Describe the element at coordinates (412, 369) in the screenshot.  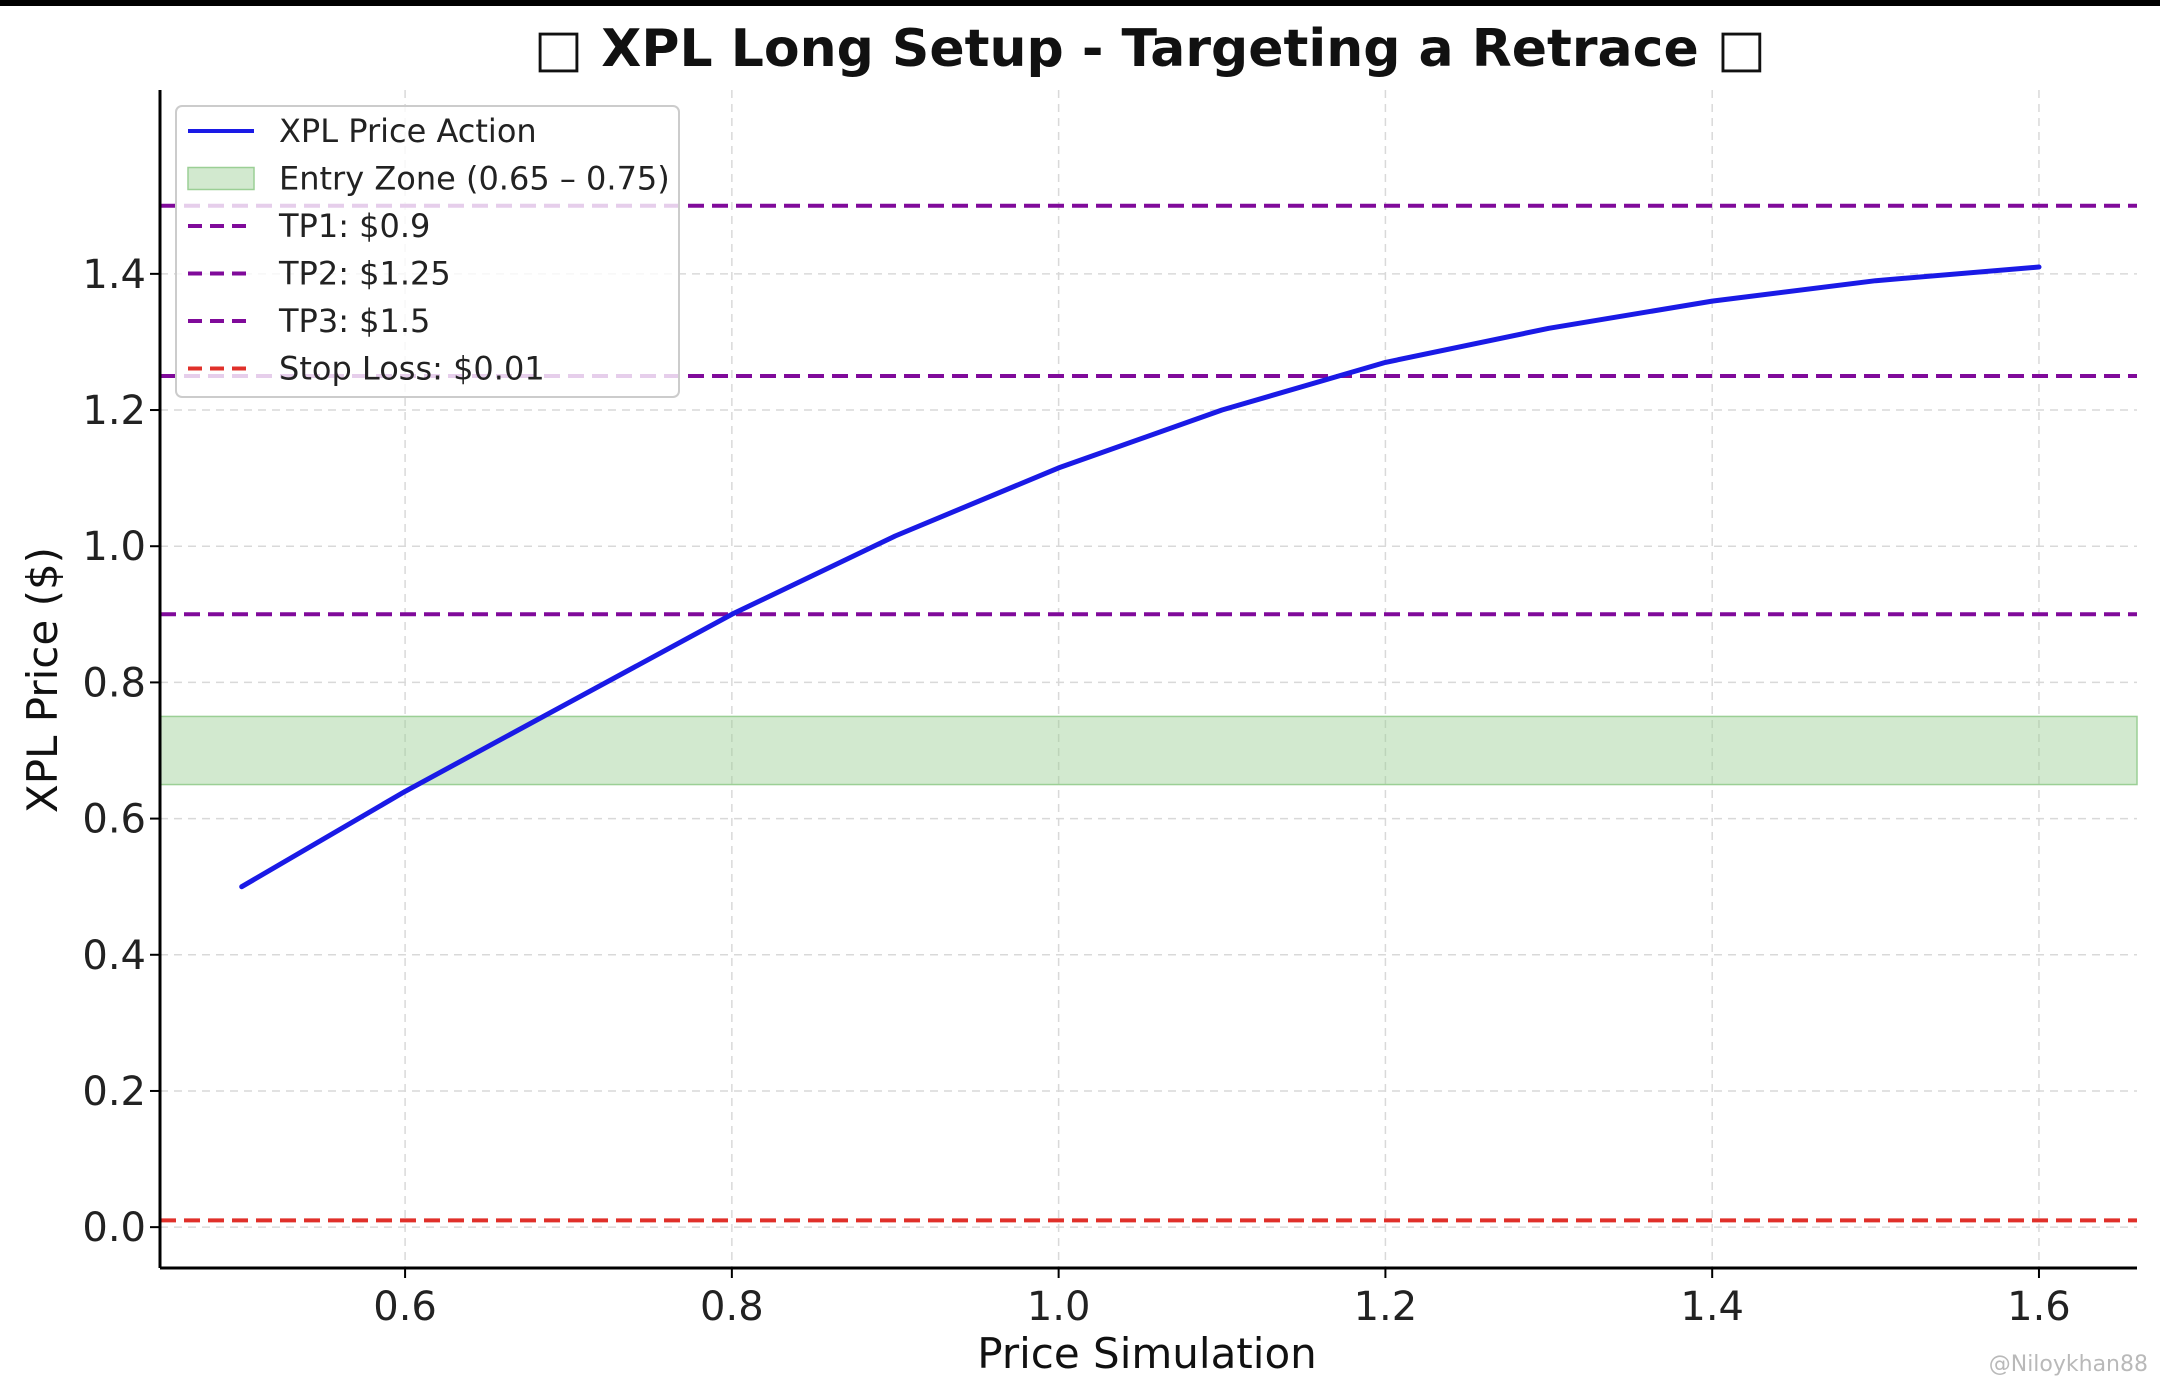
I see `legend-label: Stop Loss: $0.01` at that location.